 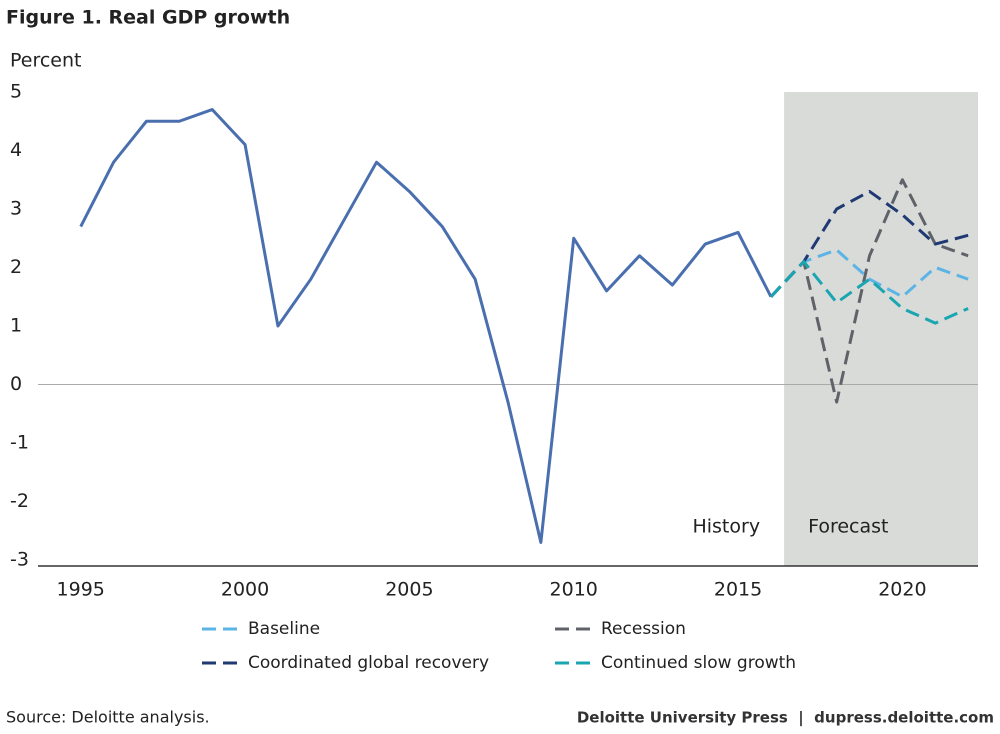 What do you see at coordinates (16, 326) in the screenshot?
I see `y-tick-label: 1` at bounding box center [16, 326].